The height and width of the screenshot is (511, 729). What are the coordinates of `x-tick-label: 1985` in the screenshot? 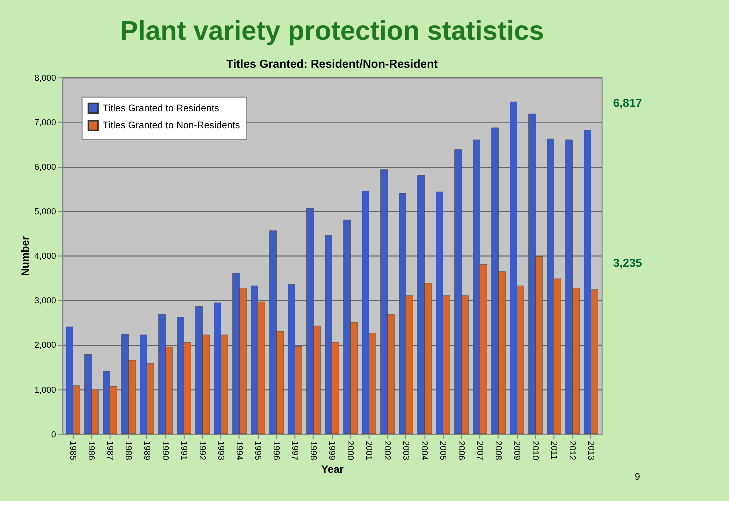 It's located at (73, 451).